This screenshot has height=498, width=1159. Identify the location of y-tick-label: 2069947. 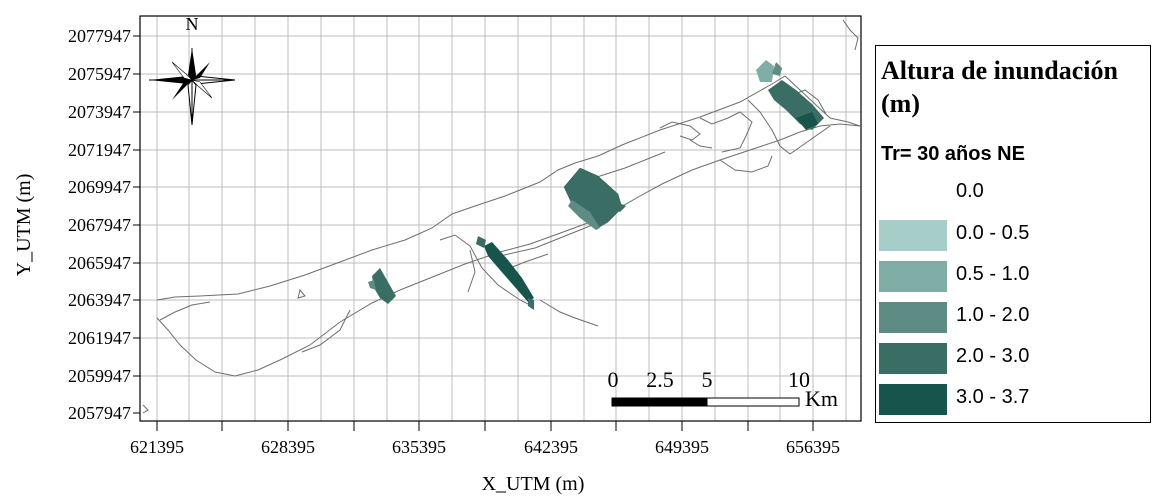
(99, 187).